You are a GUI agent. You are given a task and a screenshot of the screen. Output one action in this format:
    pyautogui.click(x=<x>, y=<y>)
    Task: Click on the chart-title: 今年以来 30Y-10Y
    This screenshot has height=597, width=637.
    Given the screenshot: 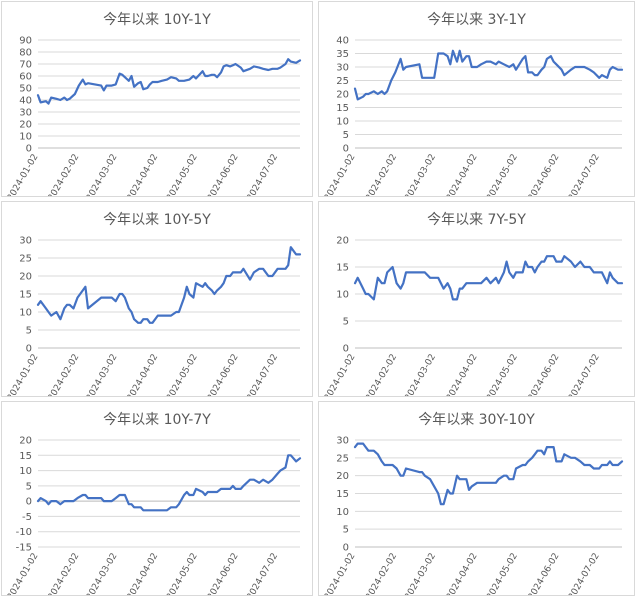 What is the action you would take?
    pyautogui.click(x=476, y=420)
    